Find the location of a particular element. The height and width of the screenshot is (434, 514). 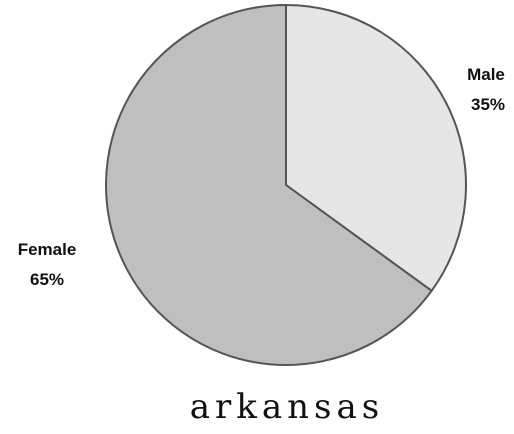

slice-label-female-value: 65% is located at coordinates (47, 279).